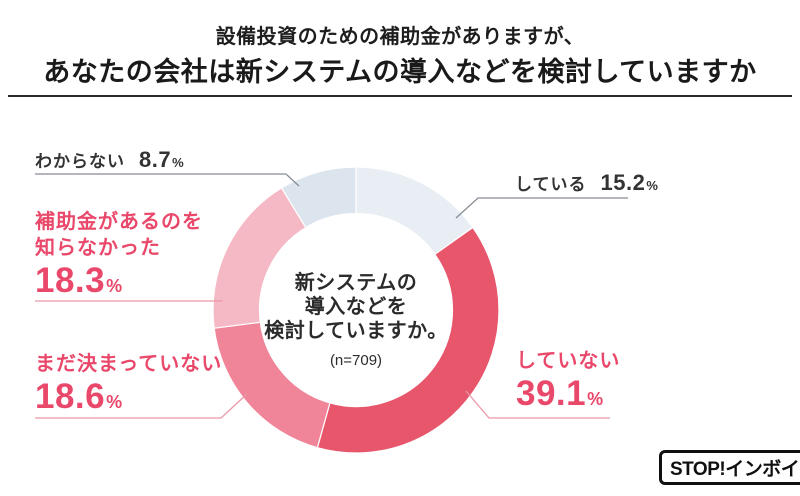  Describe the element at coordinates (80, 161) in the screenshot. I see `callout-wakaranai-label: わからない` at that location.